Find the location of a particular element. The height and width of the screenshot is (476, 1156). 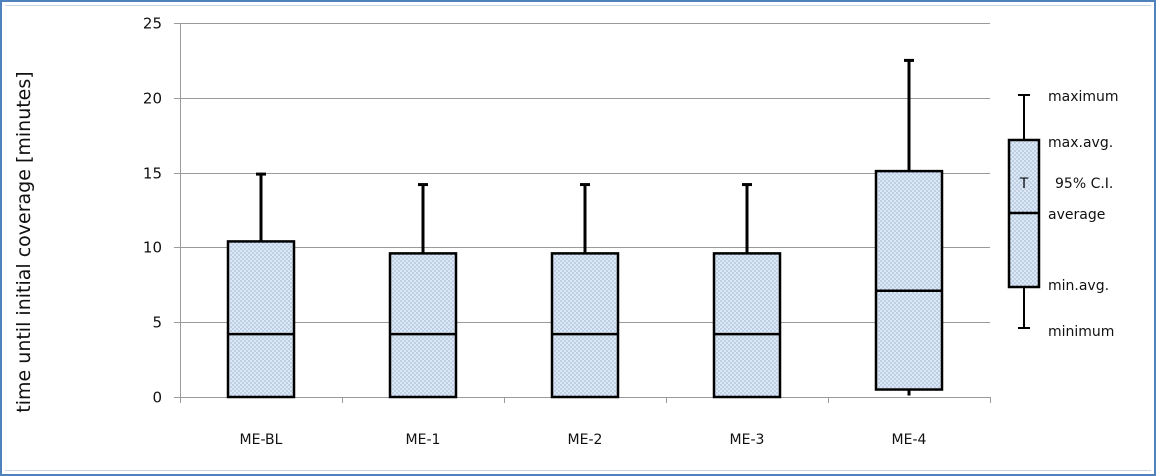

box-me-bl is located at coordinates (261, 285).